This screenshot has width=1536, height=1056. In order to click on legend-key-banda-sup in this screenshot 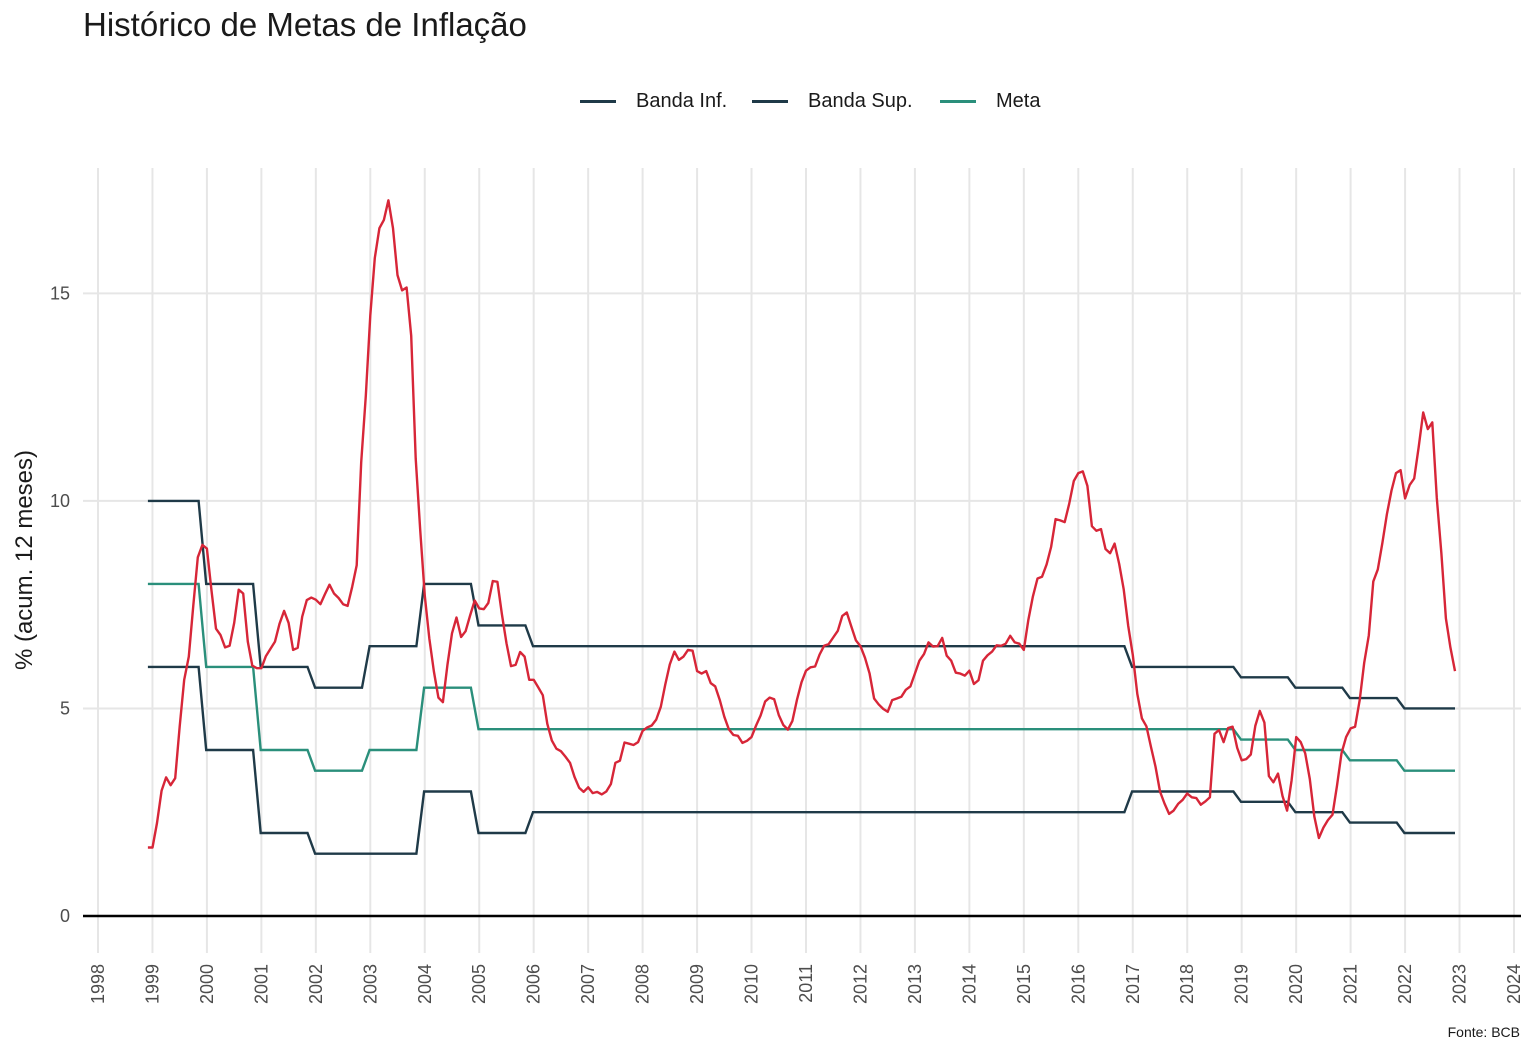, I will do `click(770, 101)`.